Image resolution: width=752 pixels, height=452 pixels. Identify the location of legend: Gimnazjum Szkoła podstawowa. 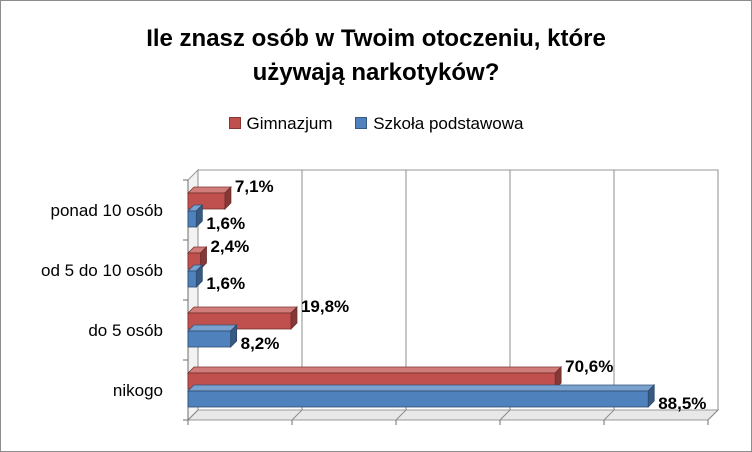
(376, 124).